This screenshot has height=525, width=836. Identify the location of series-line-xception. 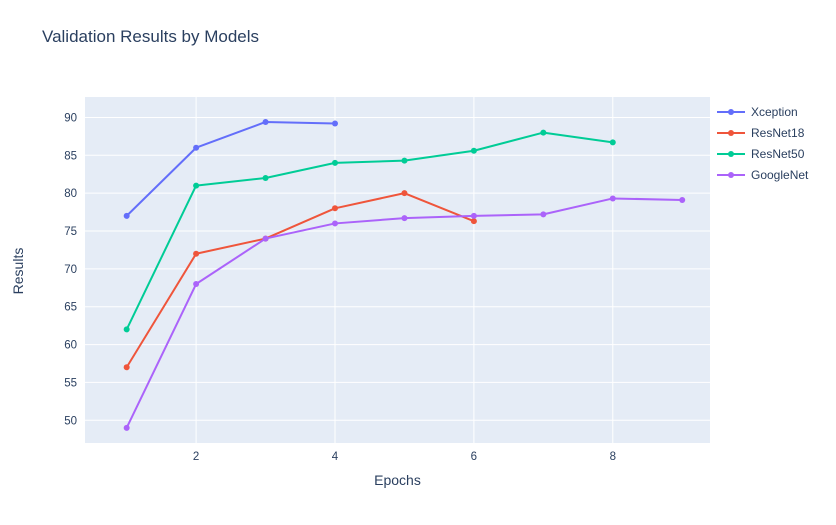
(230, 168).